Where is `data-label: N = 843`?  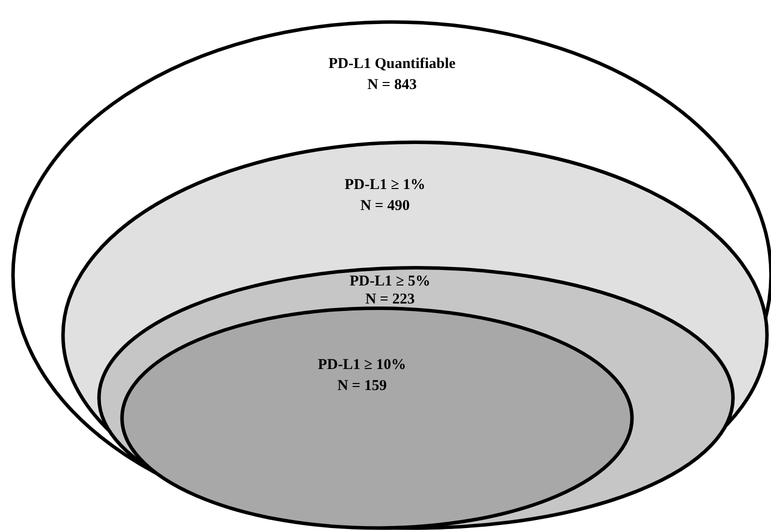 data-label: N = 843 is located at coordinates (392, 84).